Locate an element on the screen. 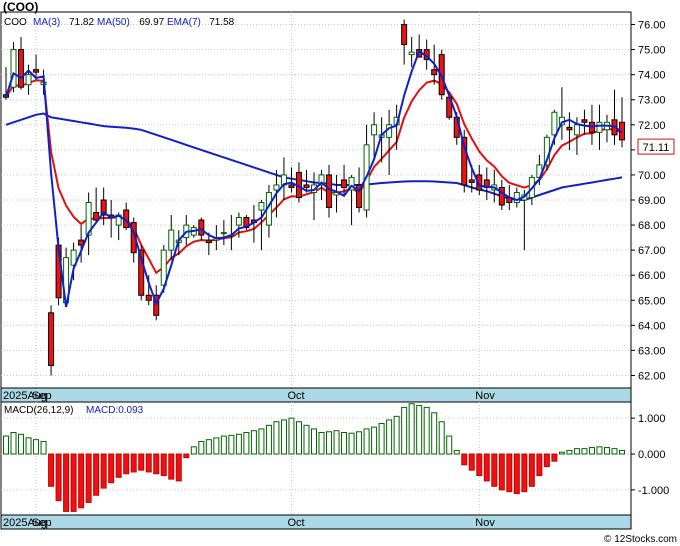  indicator-label: MA(50) is located at coordinates (113, 22).